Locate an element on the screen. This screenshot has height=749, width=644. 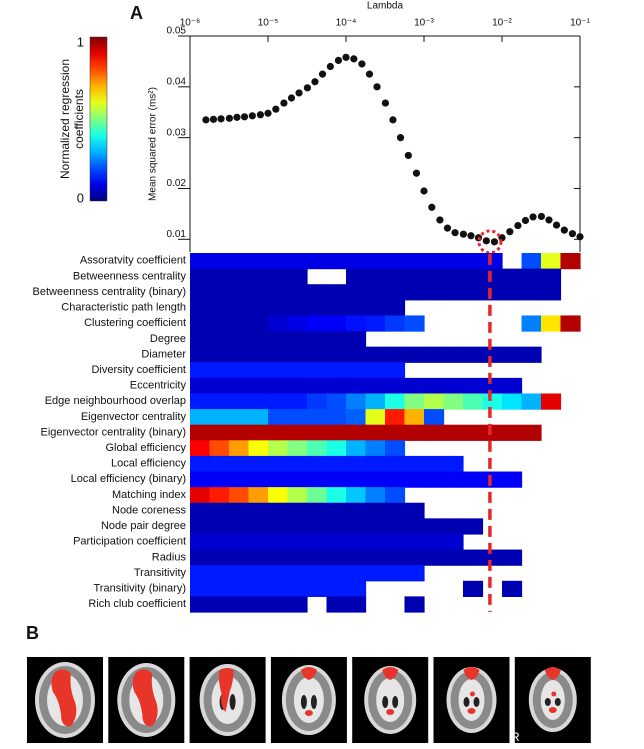
highlight-circle is located at coordinates (490, 242).